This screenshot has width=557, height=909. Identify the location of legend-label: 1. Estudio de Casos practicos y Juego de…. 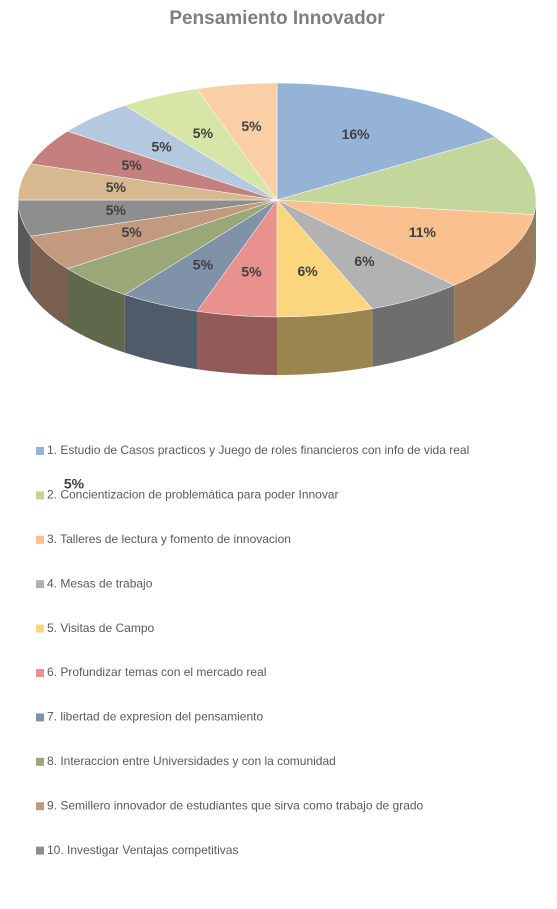
(258, 450).